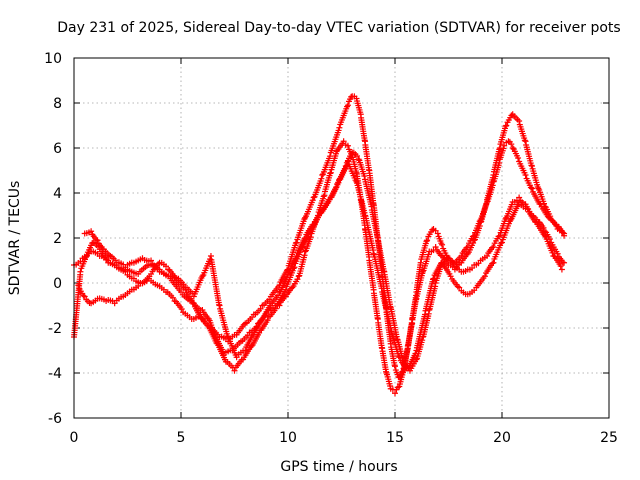  What do you see at coordinates (57, 239) in the screenshot?
I see `y-tick-label: 2` at bounding box center [57, 239].